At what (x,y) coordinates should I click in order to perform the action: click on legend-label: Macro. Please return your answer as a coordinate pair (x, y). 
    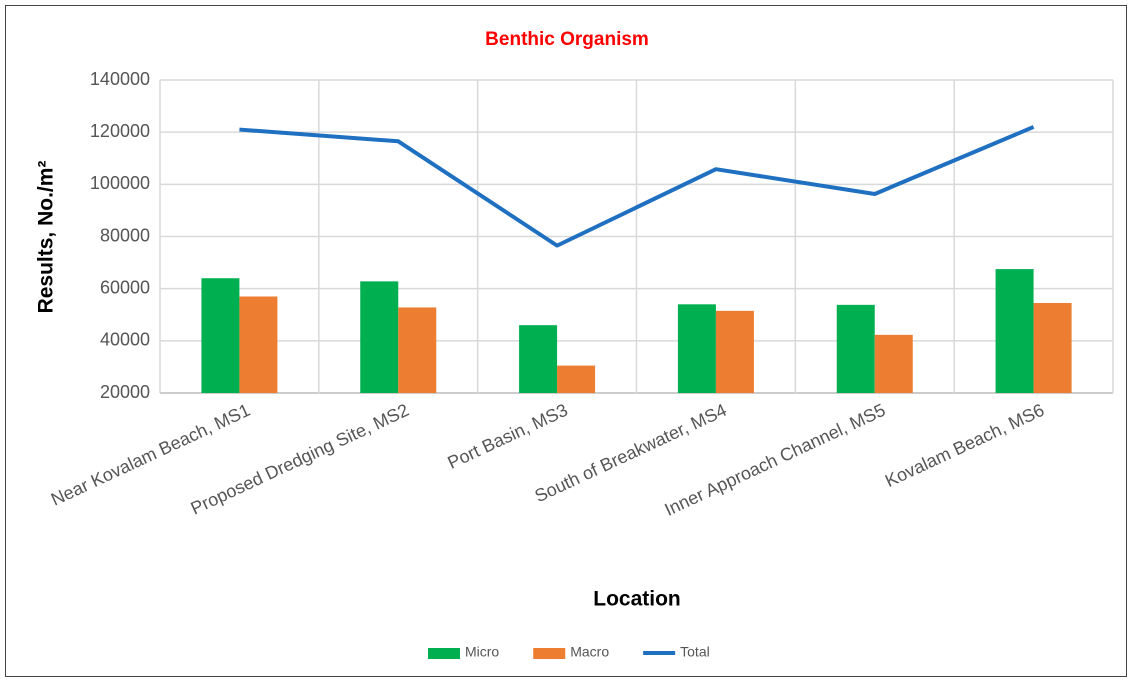
    Looking at the image, I should click on (589, 652).